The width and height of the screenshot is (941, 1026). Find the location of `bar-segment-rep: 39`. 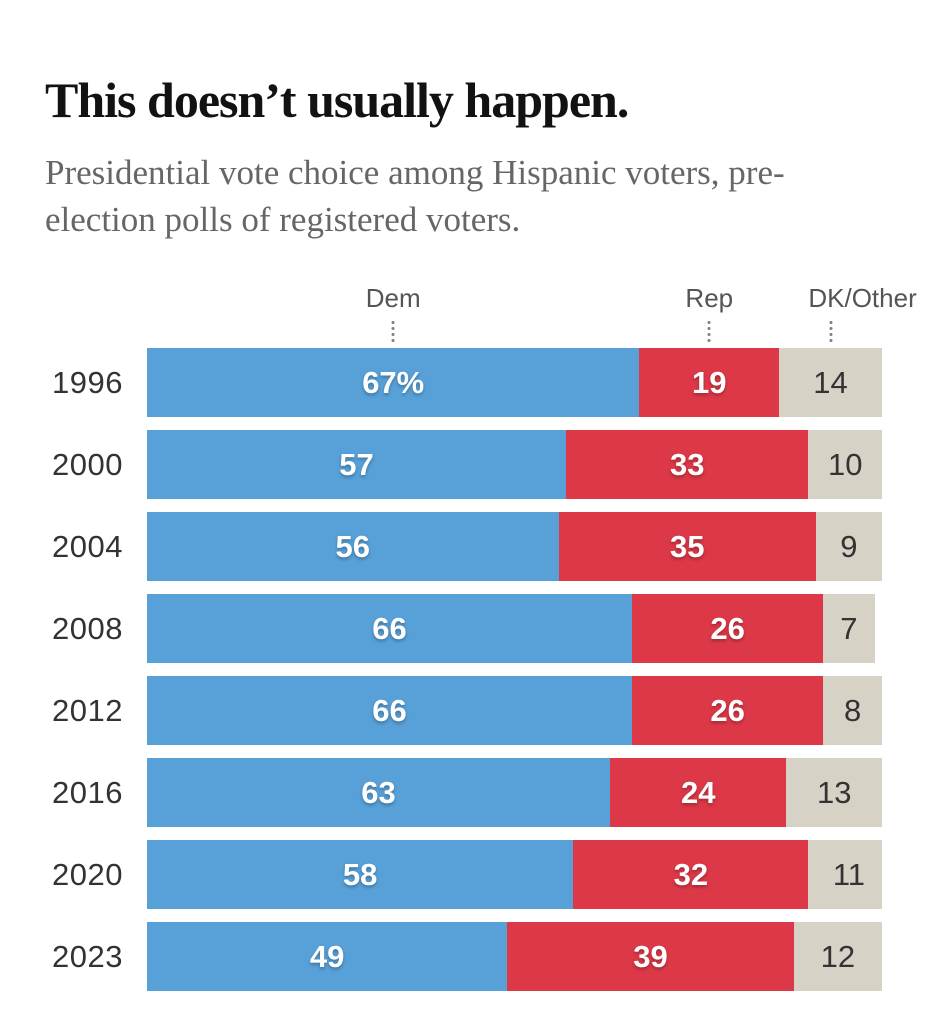

bar-segment-rep: 39 is located at coordinates (650, 956).